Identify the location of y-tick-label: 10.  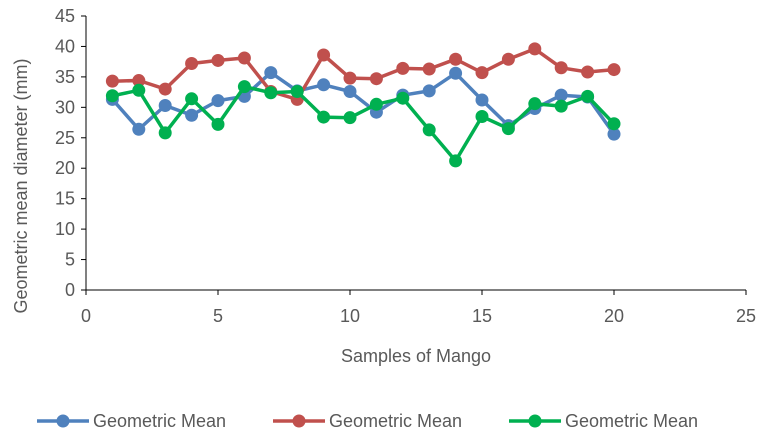
(65, 229).